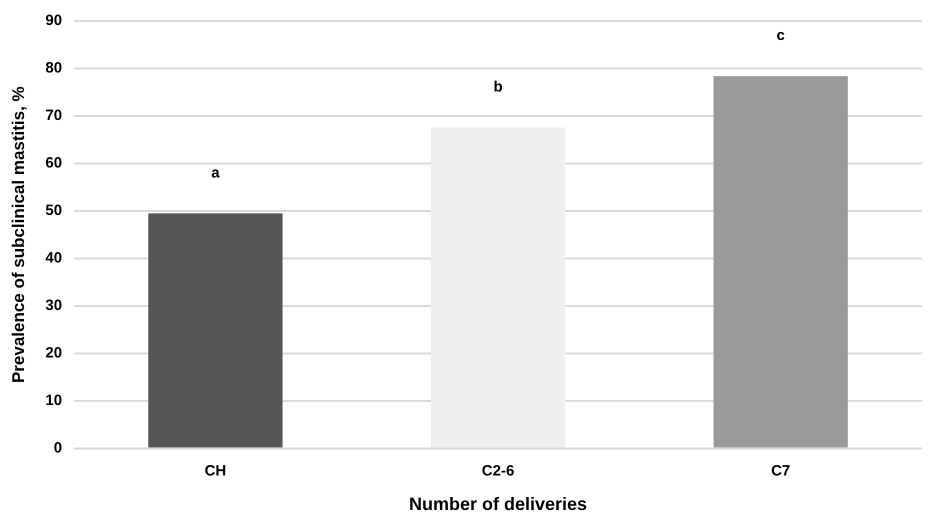 This screenshot has height=516, width=932. I want to click on y-tick-label: 0, so click(58, 448).